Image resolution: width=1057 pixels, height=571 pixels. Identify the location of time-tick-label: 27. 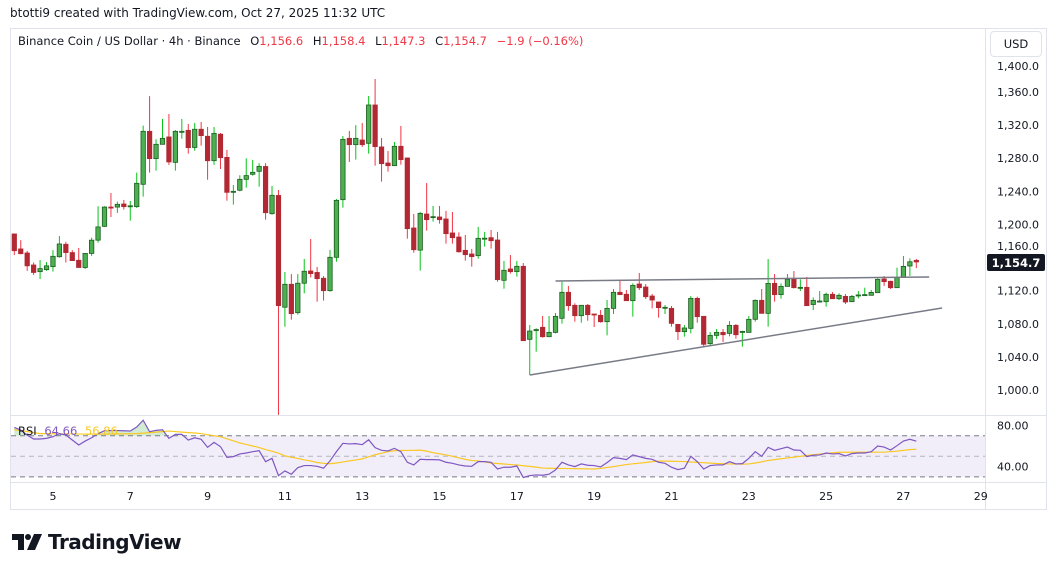
(903, 496).